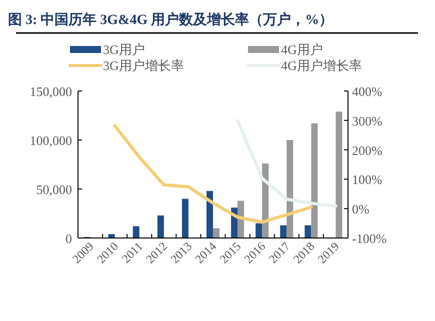 The image size is (435, 321). What do you see at coordinates (369, 238) in the screenshot?
I see `y2-tick-label: -100%` at bounding box center [369, 238].